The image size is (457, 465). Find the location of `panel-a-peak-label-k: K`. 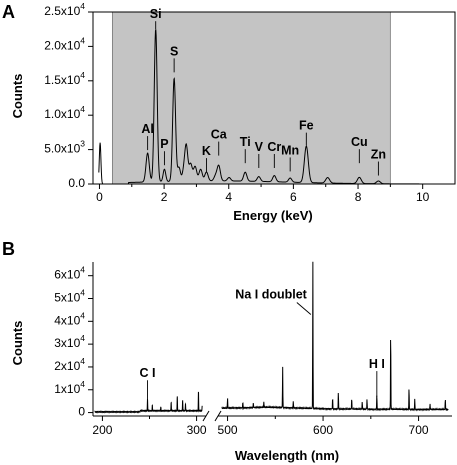

panel-a-peak-label-k: K is located at coordinates (206, 151).